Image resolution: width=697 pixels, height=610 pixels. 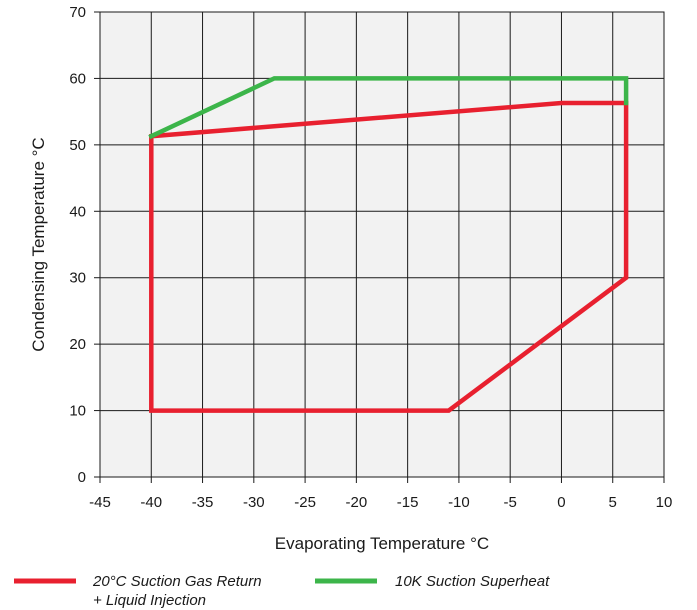 What do you see at coordinates (77, 344) in the screenshot?
I see `y-tick-label: 20` at bounding box center [77, 344].